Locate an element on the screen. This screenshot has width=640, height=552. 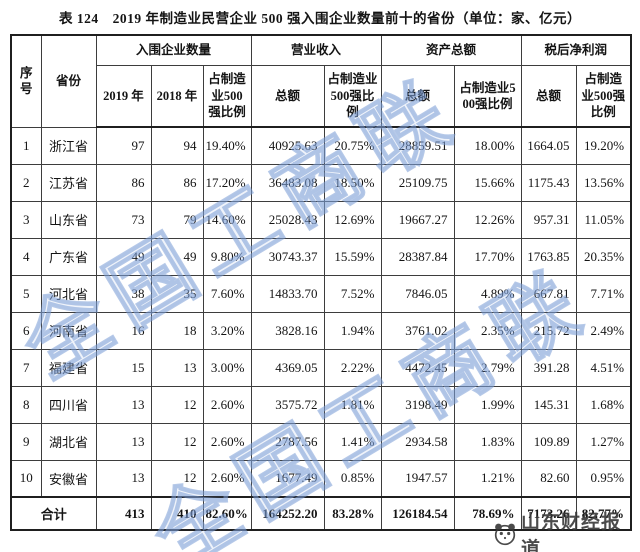
province-cell: 安徽省 is located at coordinates (68, 478).